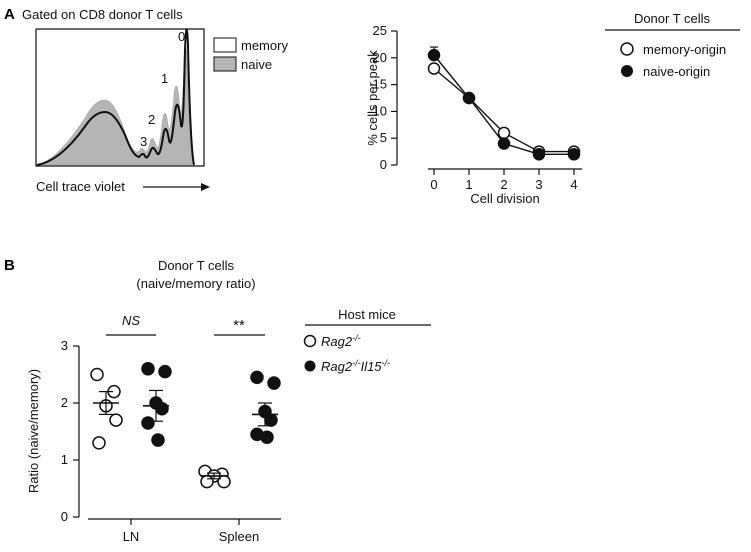  Describe the element at coordinates (64, 459) in the screenshot. I see `dot-y-tick-label: 1` at that location.